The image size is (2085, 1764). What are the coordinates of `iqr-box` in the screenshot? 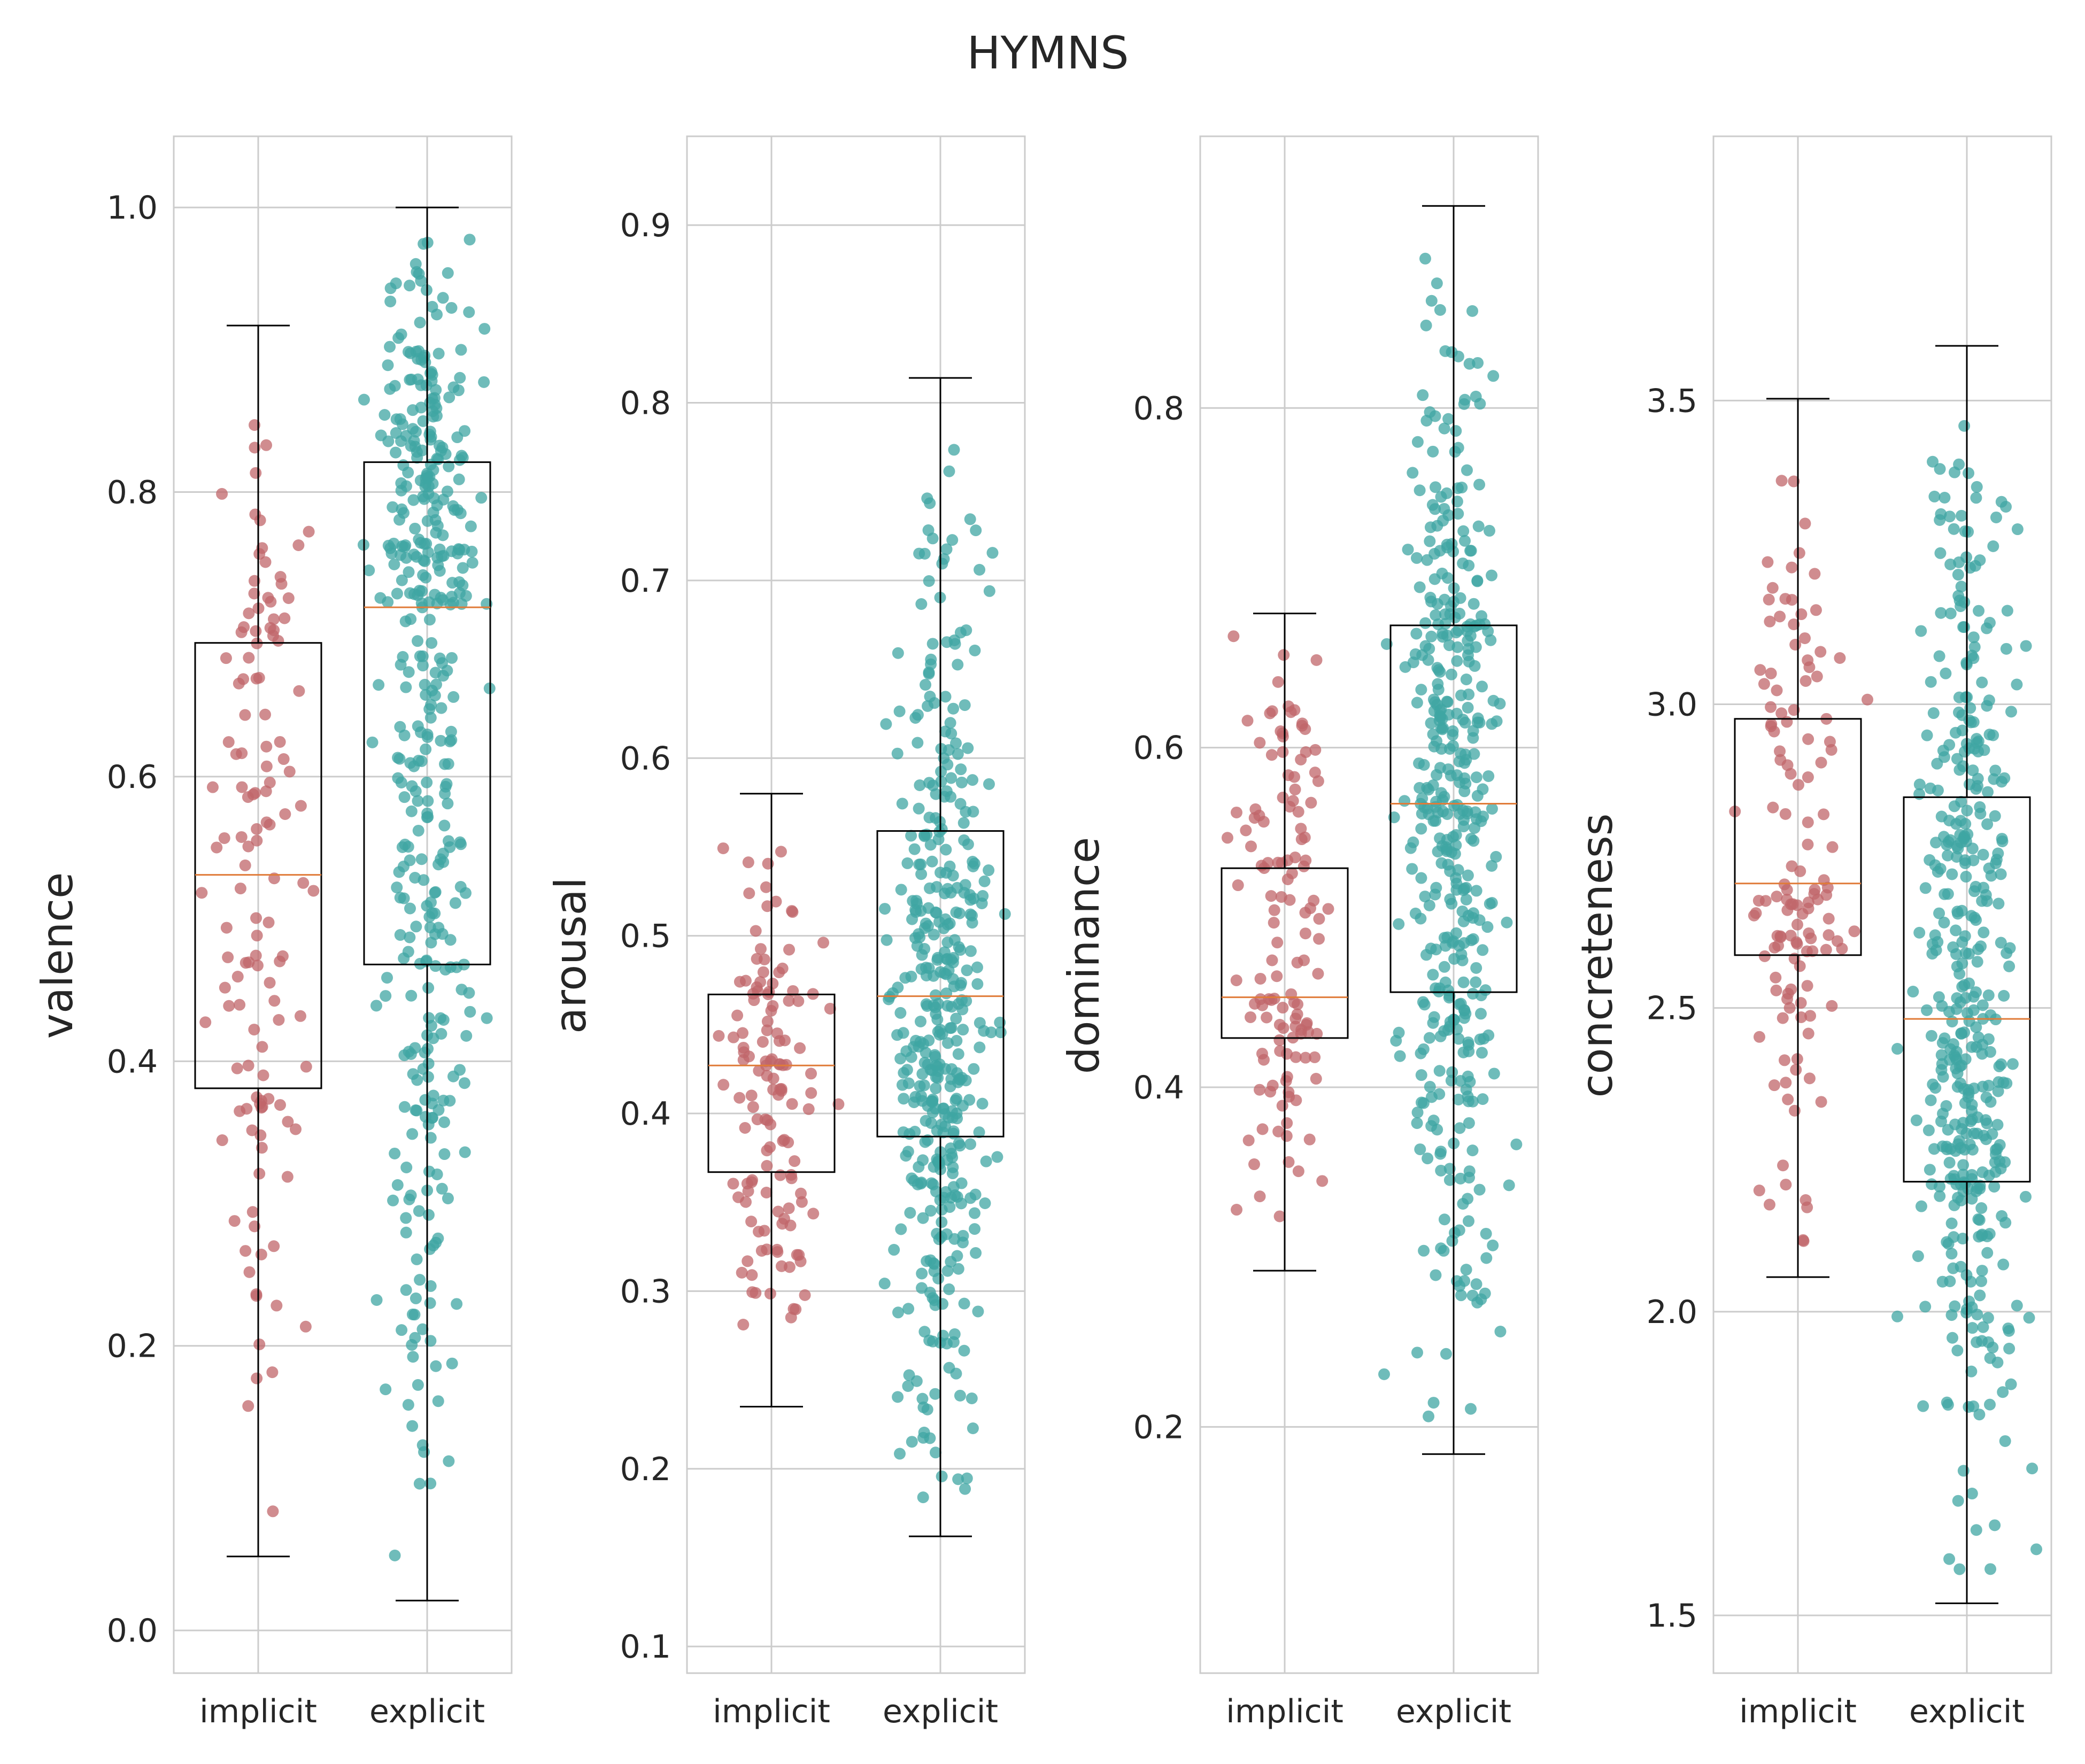 It's located at (1967, 989).